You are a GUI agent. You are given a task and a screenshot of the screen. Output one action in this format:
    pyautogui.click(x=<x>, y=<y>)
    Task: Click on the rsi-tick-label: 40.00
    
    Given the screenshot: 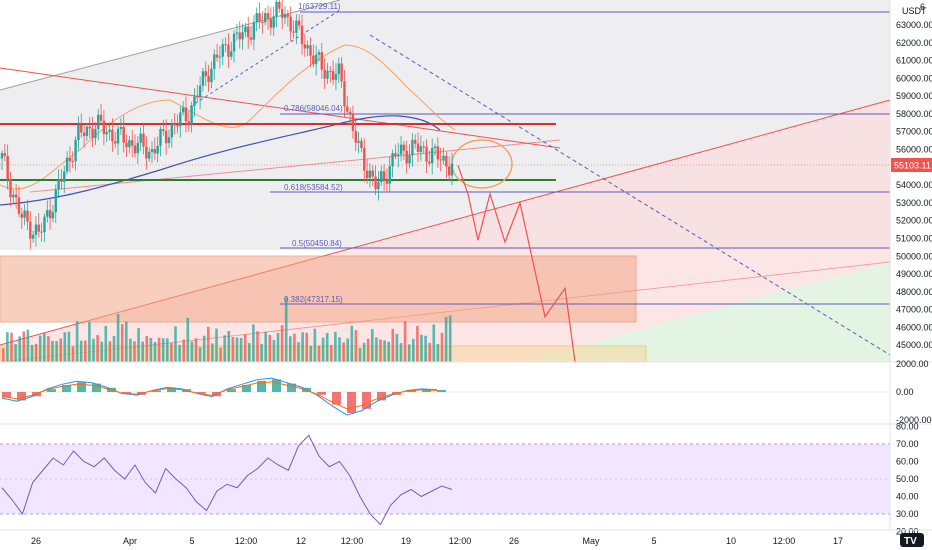 What is the action you would take?
    pyautogui.click(x=907, y=497)
    